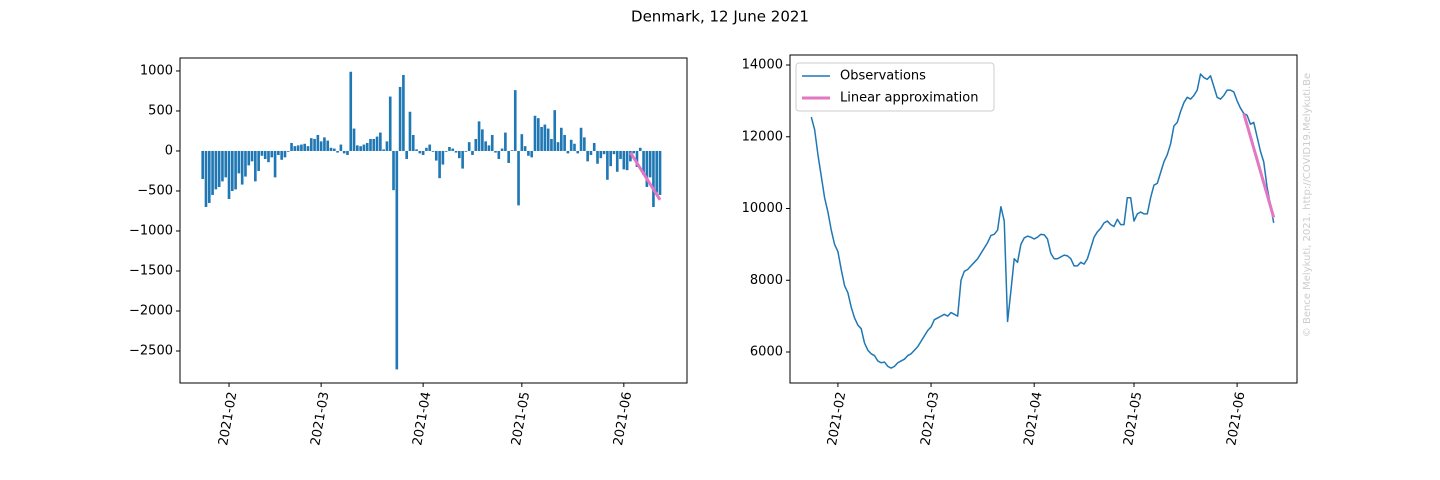 This screenshot has height=480, width=1440. Describe the element at coordinates (837, 419) in the screenshot. I see `x-tick-label: 2021-02` at that location.